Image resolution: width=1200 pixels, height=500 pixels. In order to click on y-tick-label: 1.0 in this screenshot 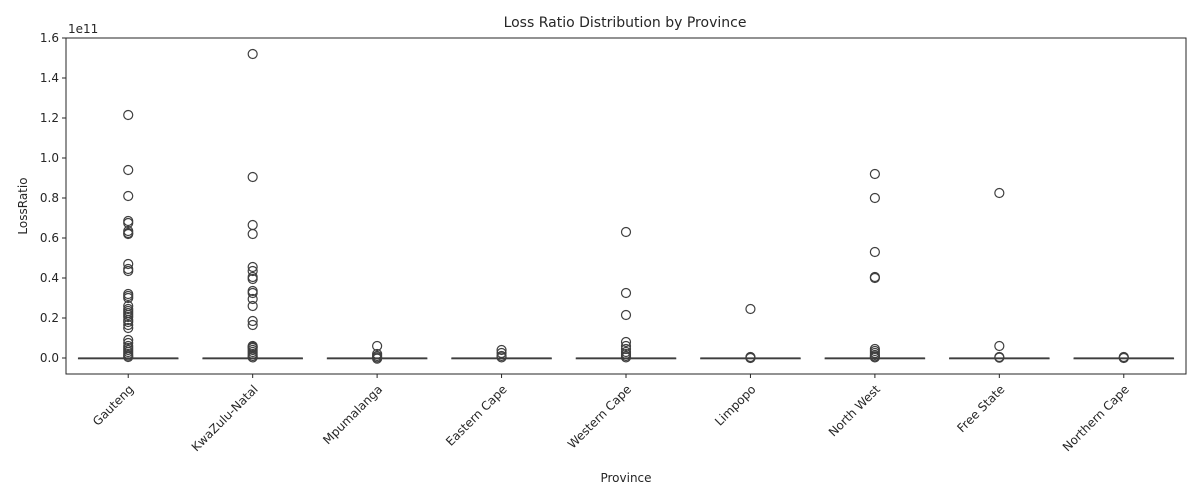, I will do `click(49, 158)`.